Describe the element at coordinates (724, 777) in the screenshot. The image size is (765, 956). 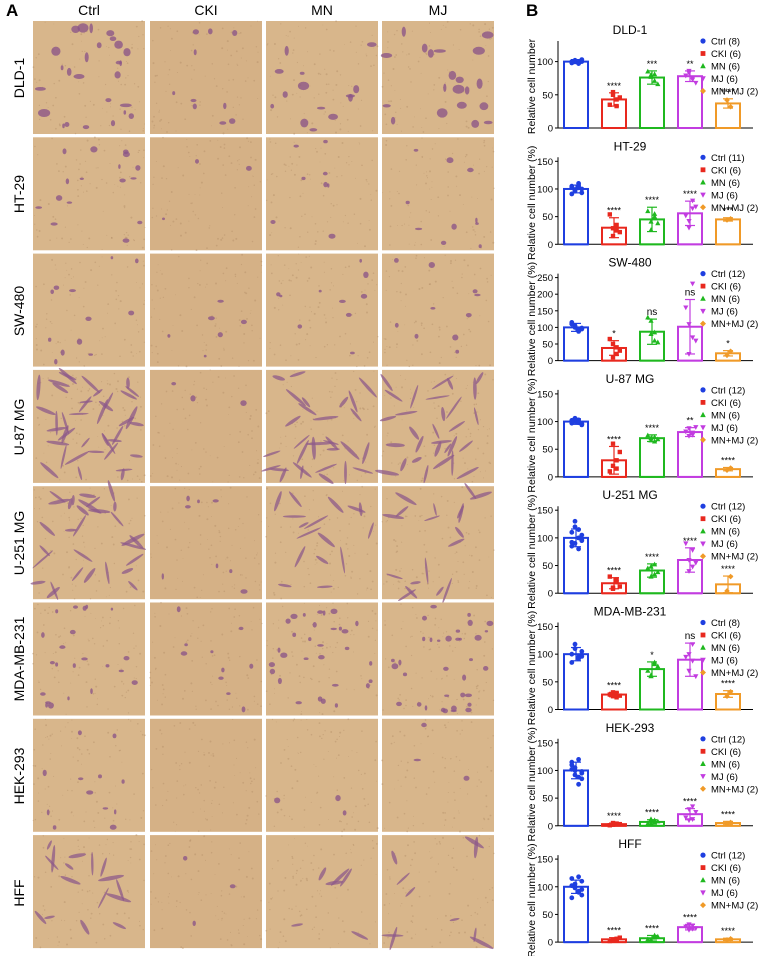
I see `legend-label: MJ (6)` at that location.